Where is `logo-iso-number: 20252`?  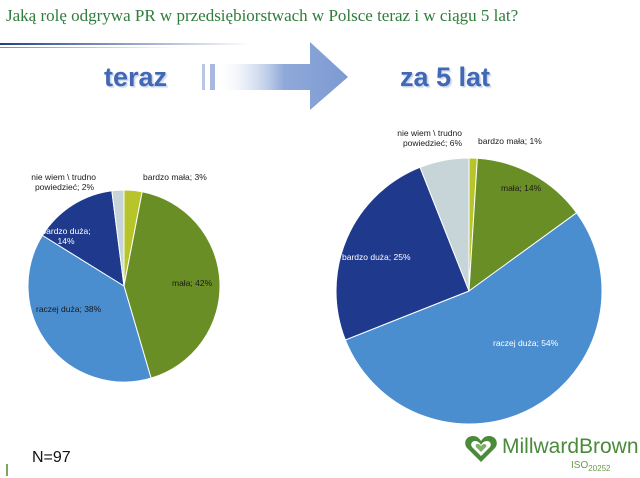 logo-iso-number: 20252 is located at coordinates (599, 468).